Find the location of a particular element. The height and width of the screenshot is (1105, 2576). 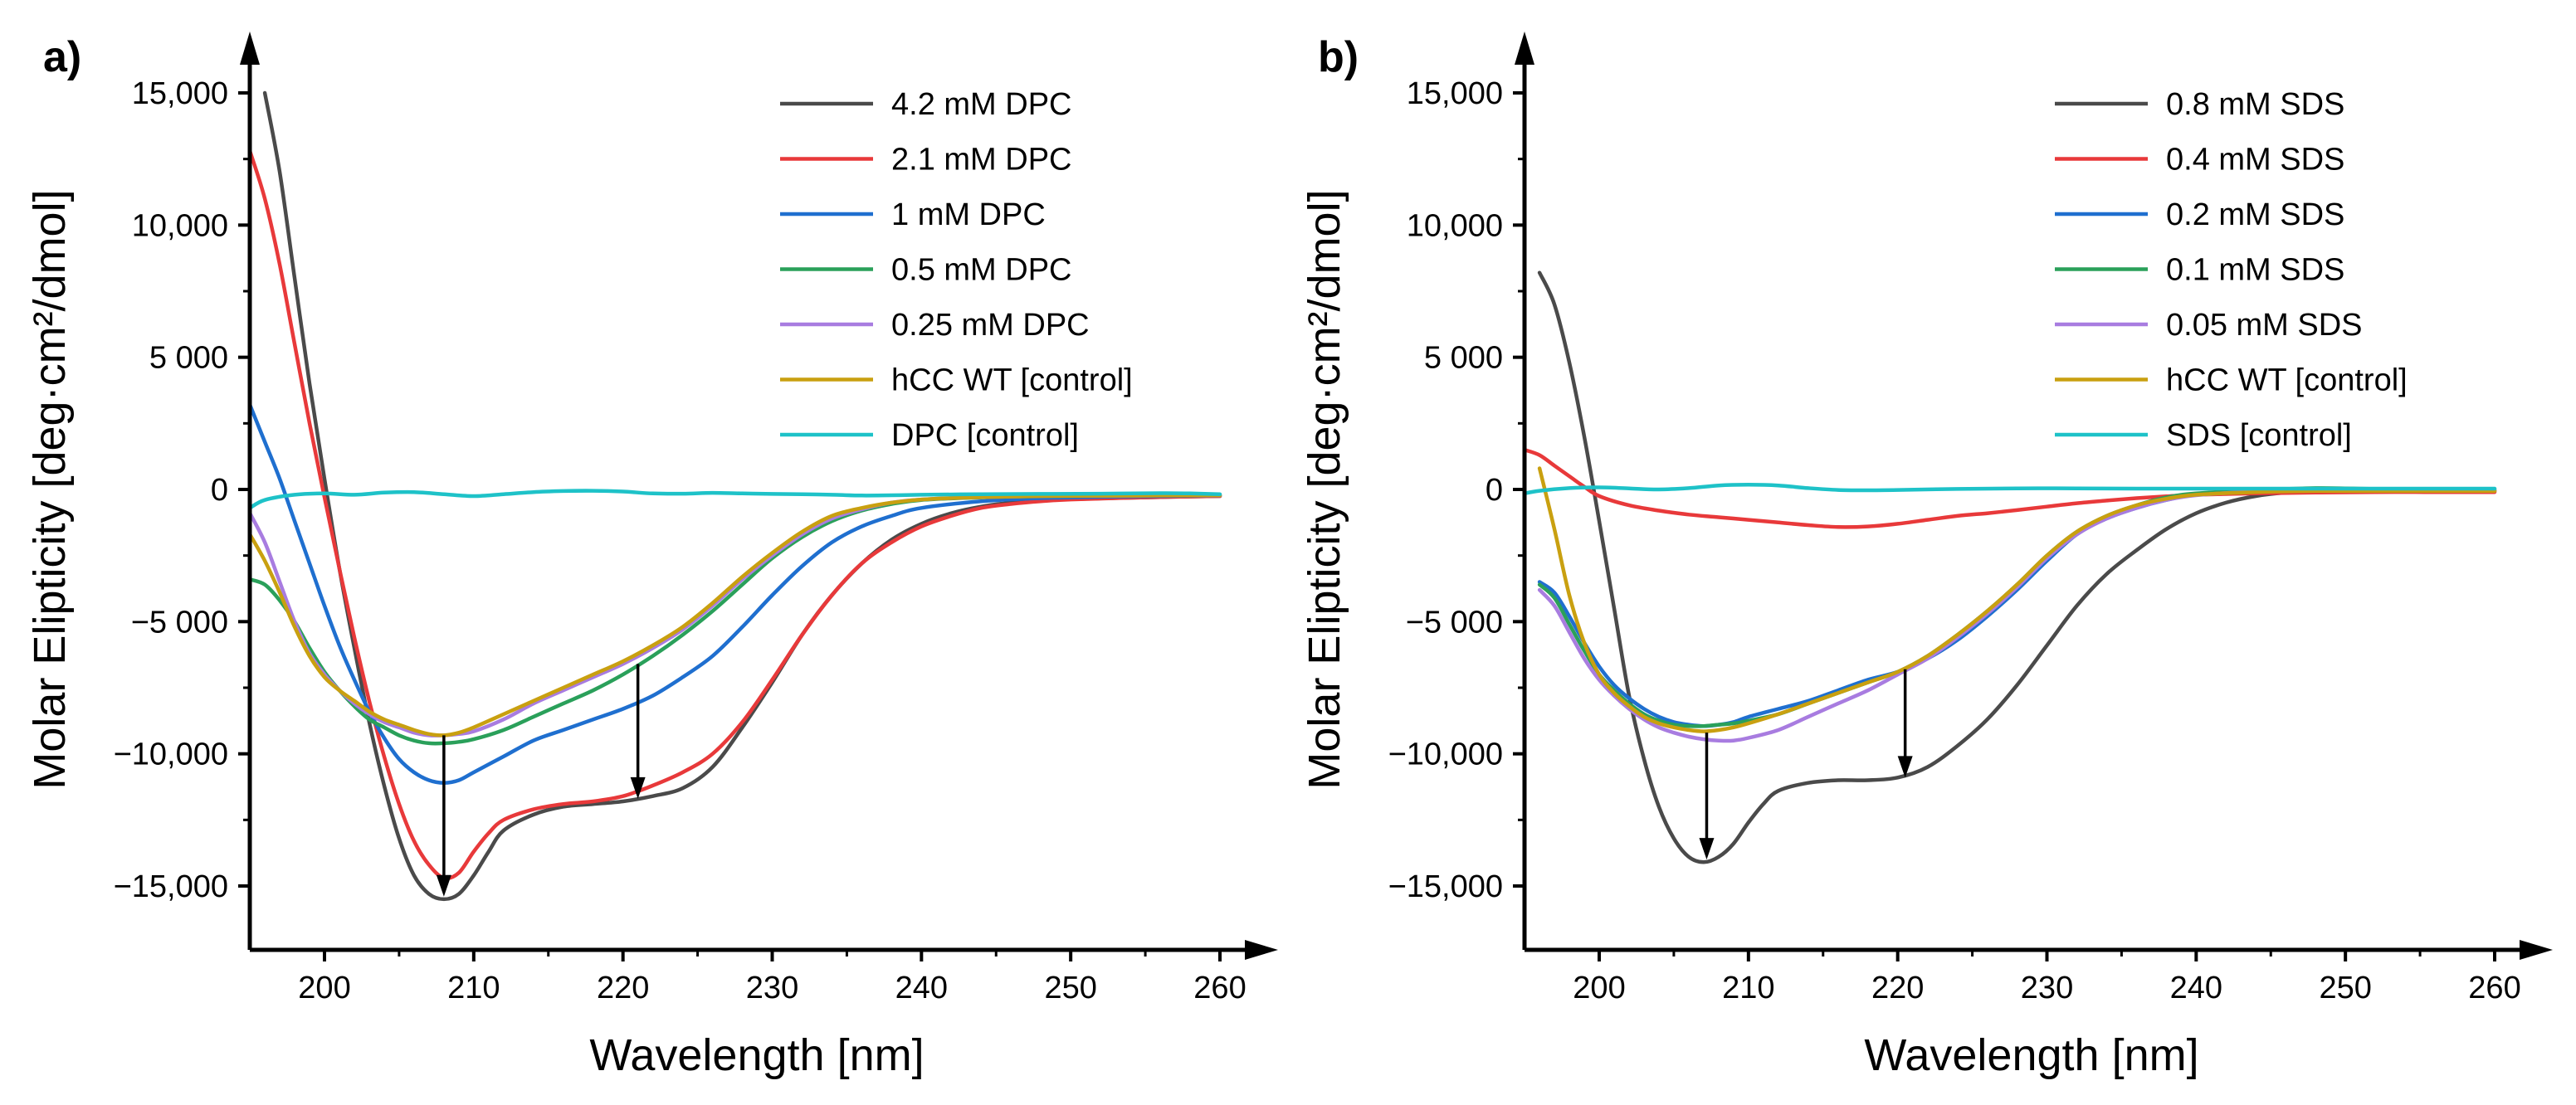

panel-label: a) is located at coordinates (62, 57).